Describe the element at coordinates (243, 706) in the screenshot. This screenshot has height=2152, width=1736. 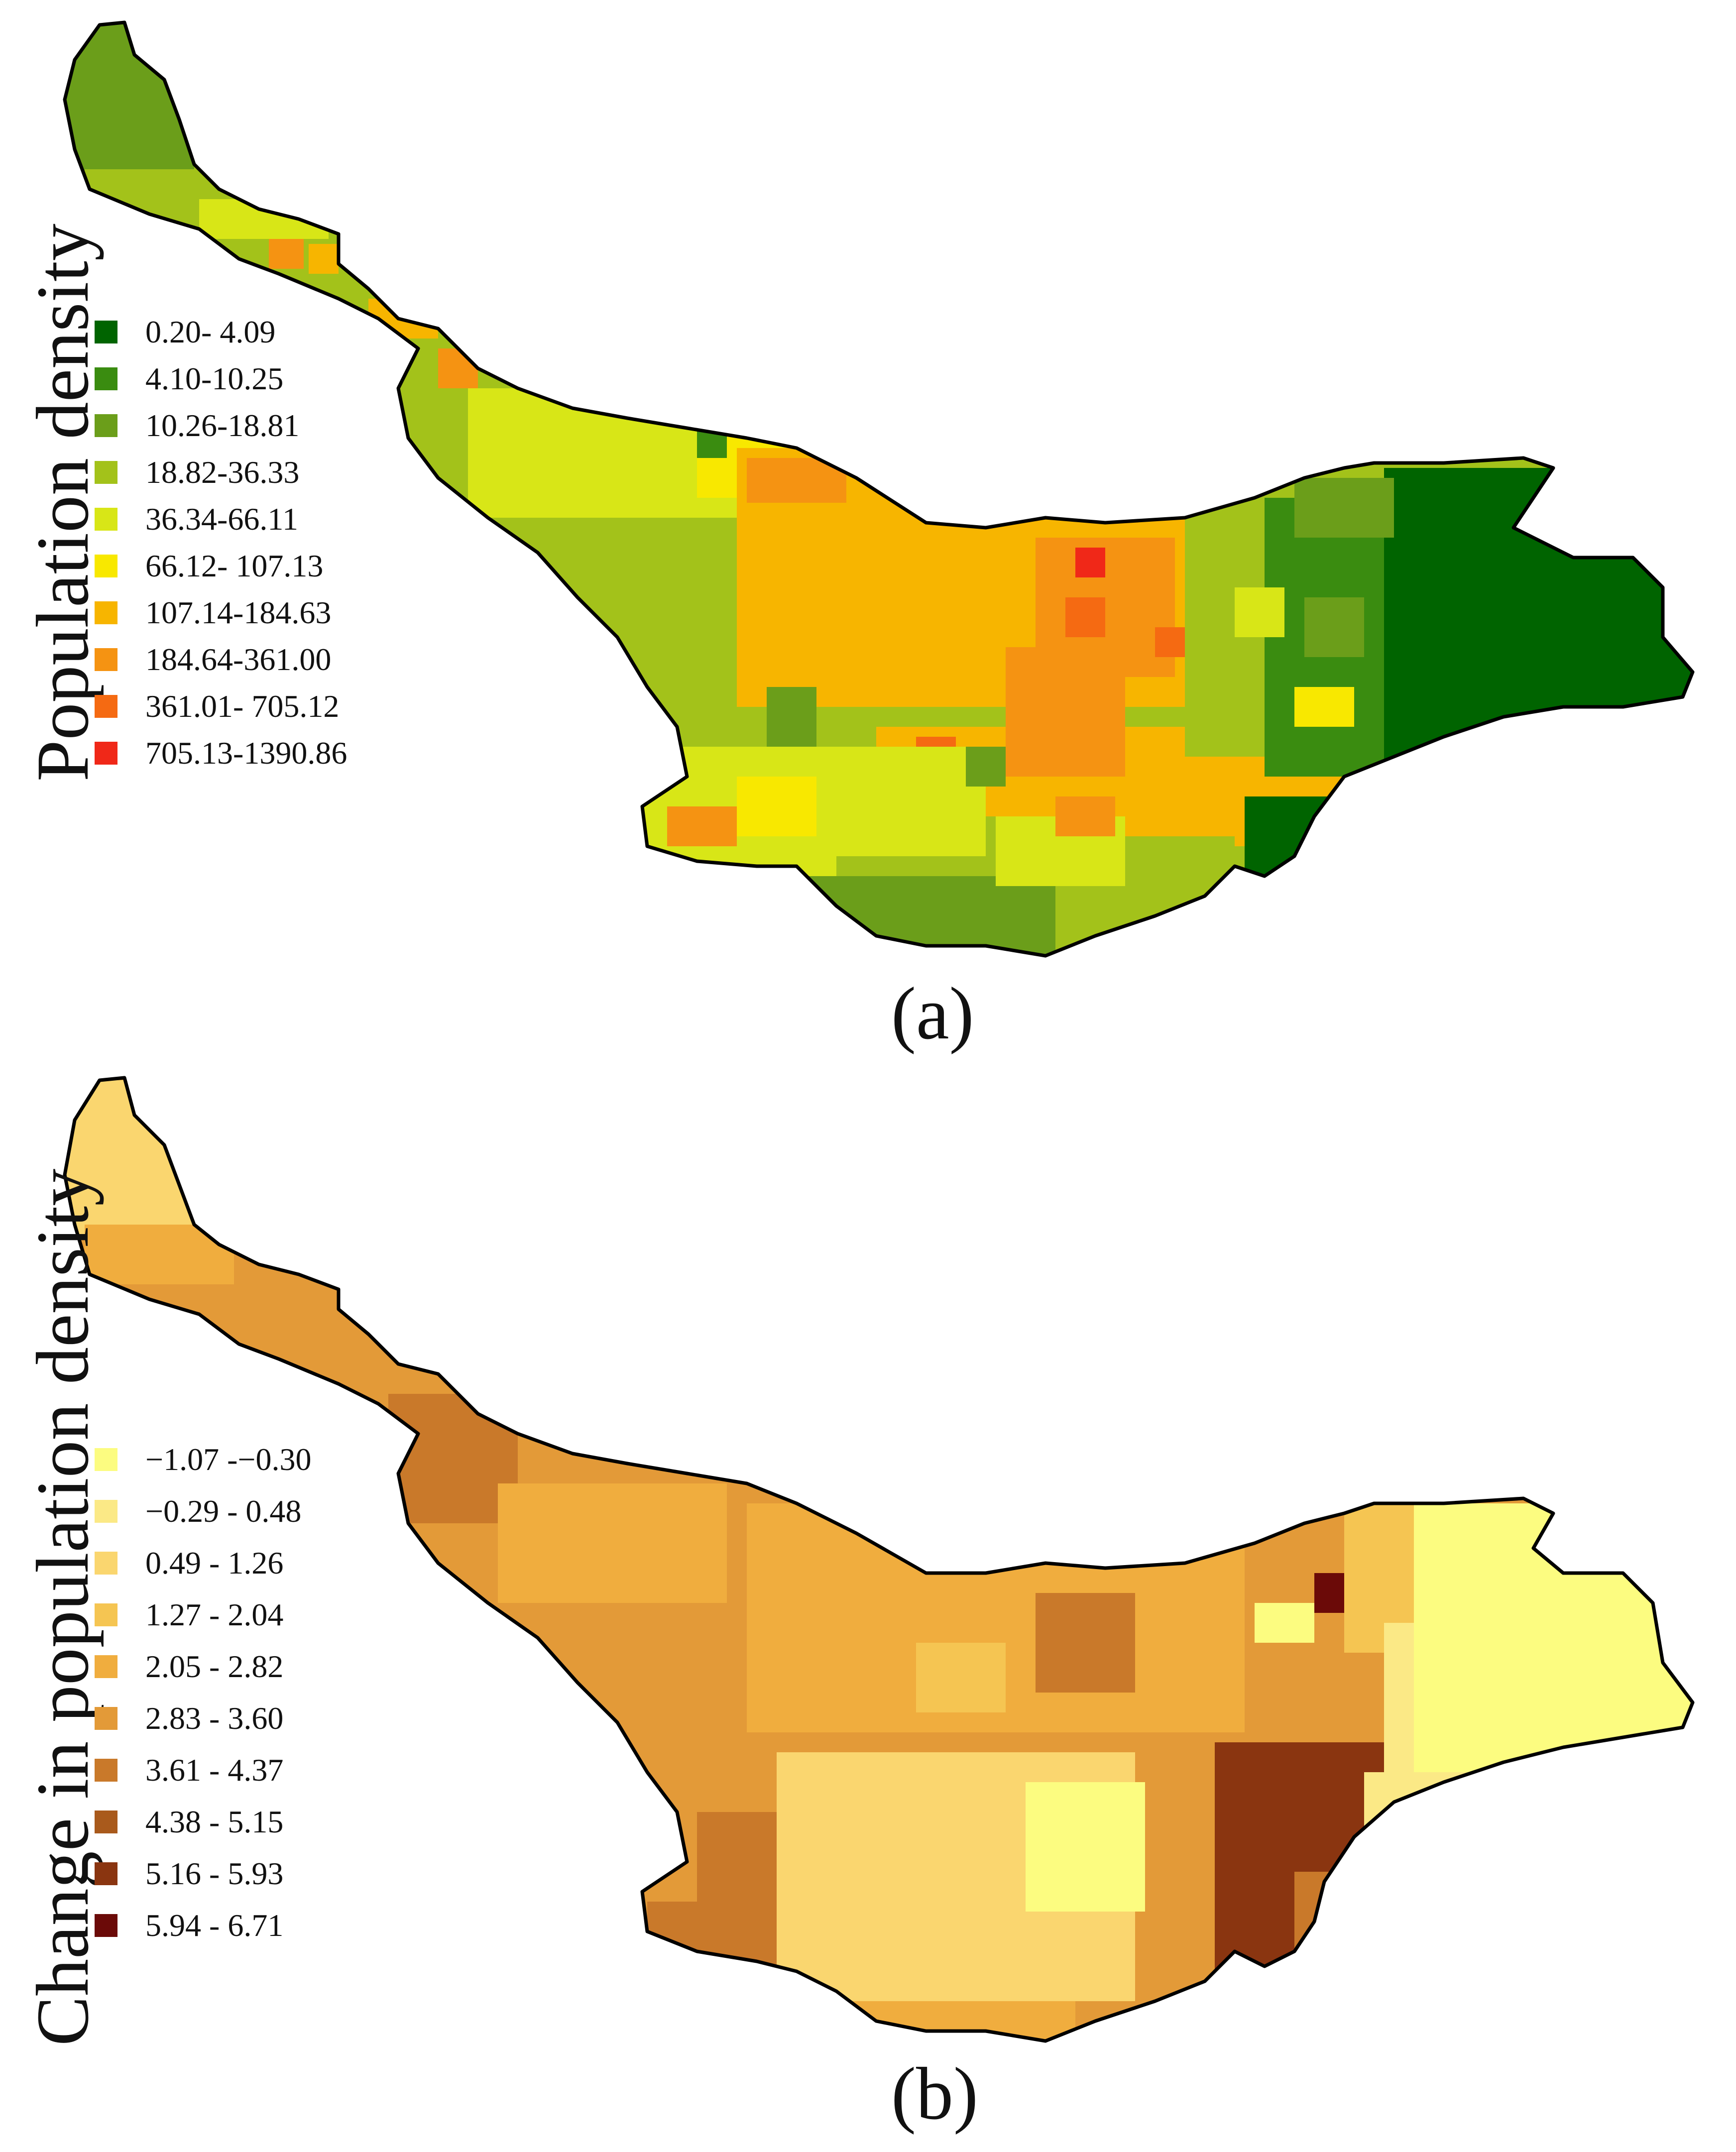
I see `legend-label: 361.01- 705.12` at that location.